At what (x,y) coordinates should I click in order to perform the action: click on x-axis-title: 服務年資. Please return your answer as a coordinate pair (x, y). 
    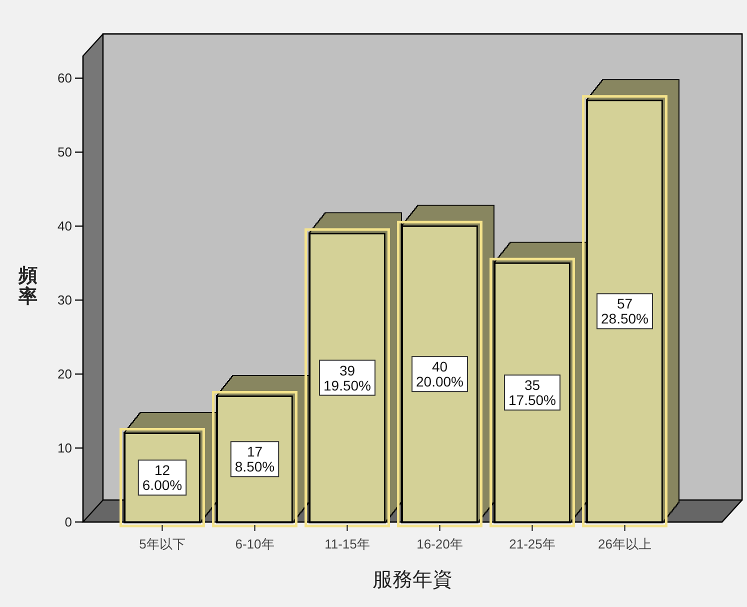
    Looking at the image, I should click on (412, 580).